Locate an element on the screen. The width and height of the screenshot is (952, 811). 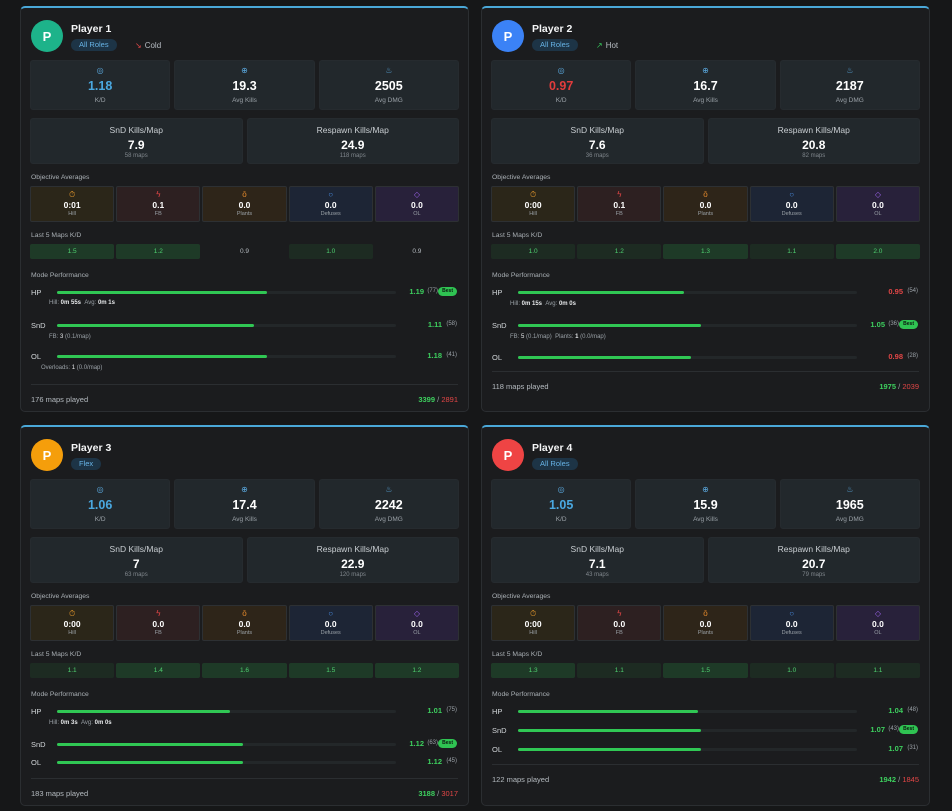
mode-name: OL is located at coordinates (36, 356).